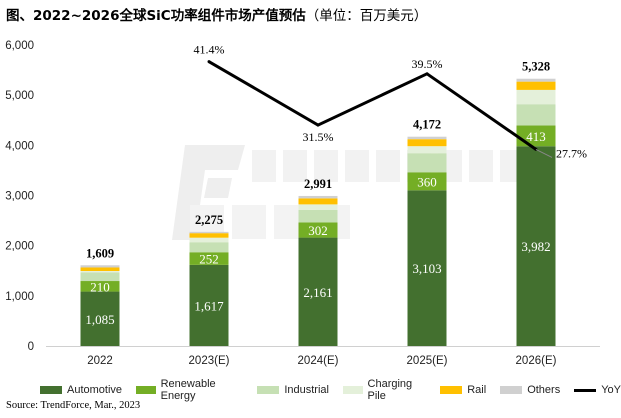  What do you see at coordinates (209, 50) in the screenshot?
I see `yoy-label: 41.4%` at bounding box center [209, 50].